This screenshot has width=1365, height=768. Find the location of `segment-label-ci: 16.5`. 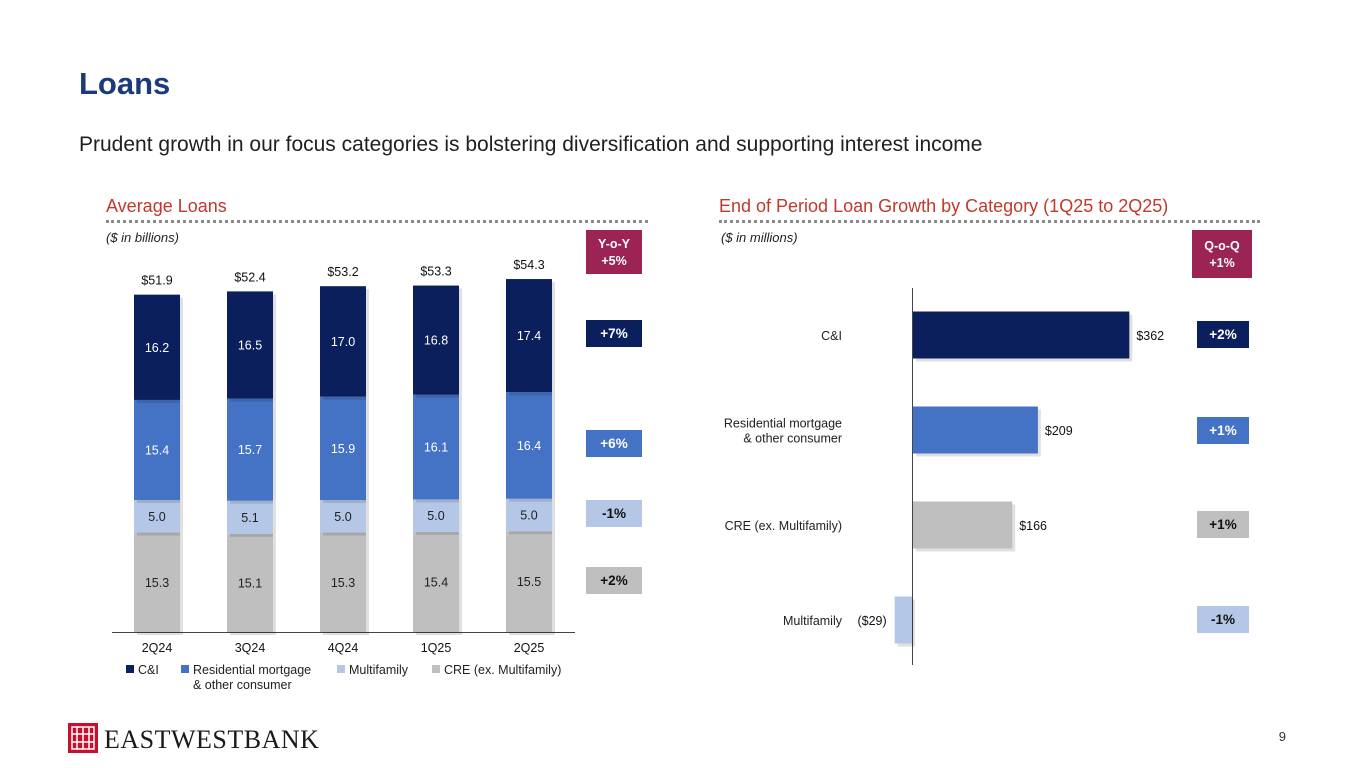

segment-label-ci: 16.5 is located at coordinates (250, 346).